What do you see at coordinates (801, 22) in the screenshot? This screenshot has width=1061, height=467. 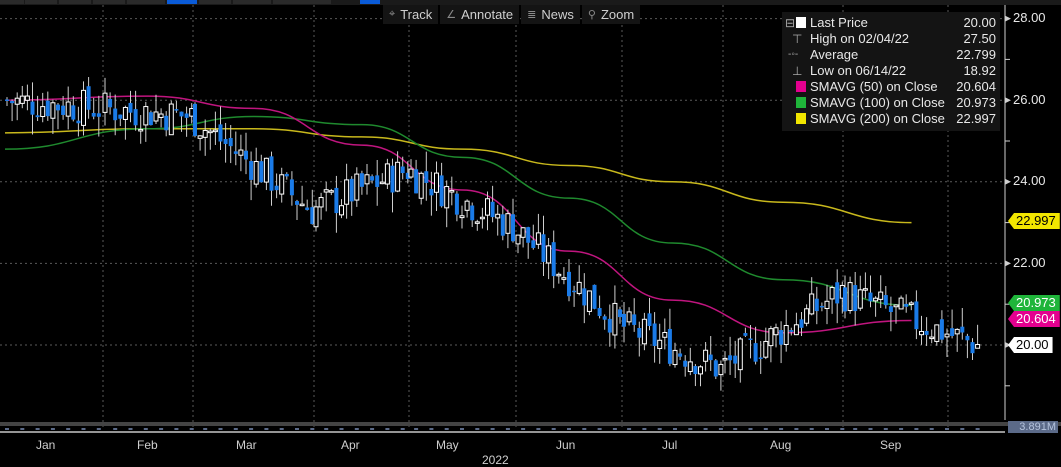 I see `last-price-swatch` at bounding box center [801, 22].